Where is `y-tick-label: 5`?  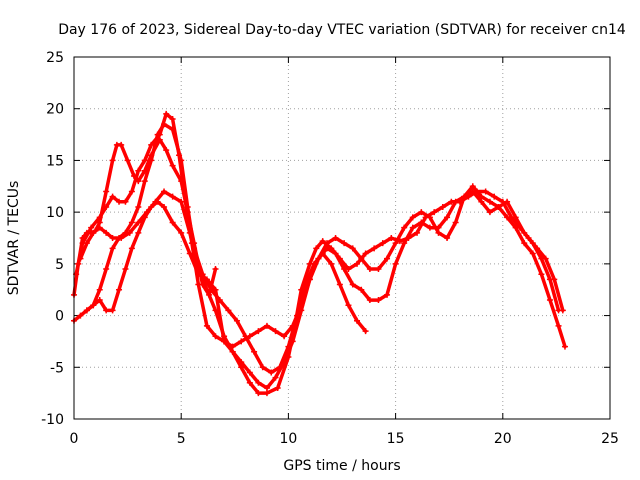
y-tick-label: 5 is located at coordinates (59, 265).